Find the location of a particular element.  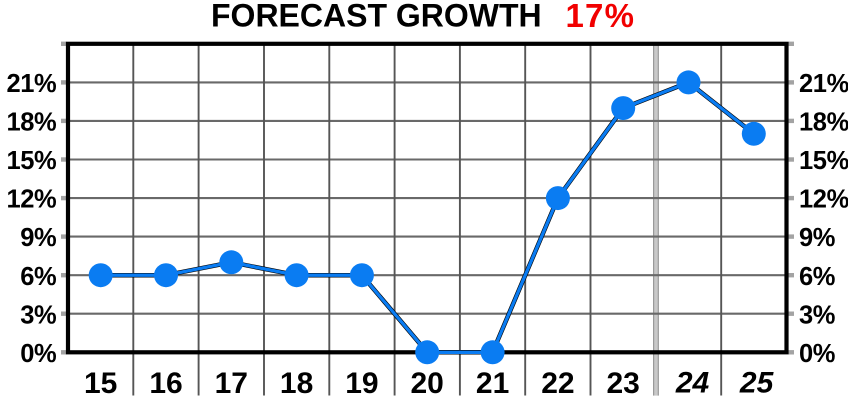

svg-text: 22 is located at coordinates (557, 383).